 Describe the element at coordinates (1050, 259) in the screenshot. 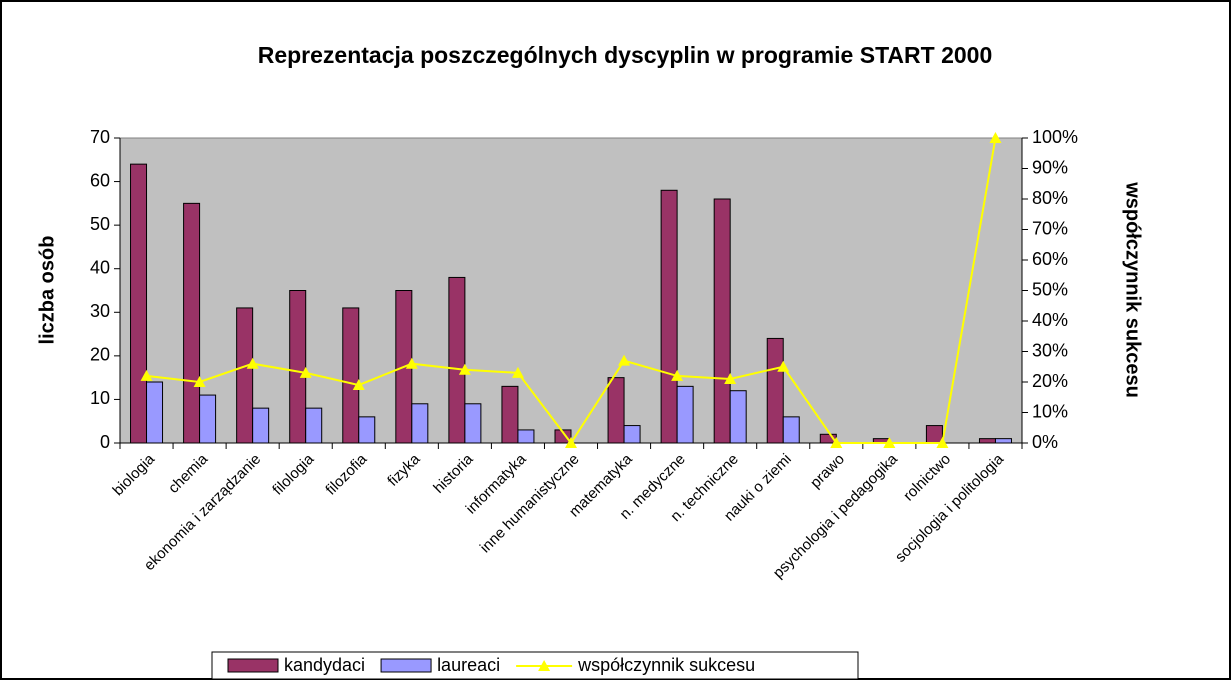

I see `y2-tick-label: 60%` at that location.